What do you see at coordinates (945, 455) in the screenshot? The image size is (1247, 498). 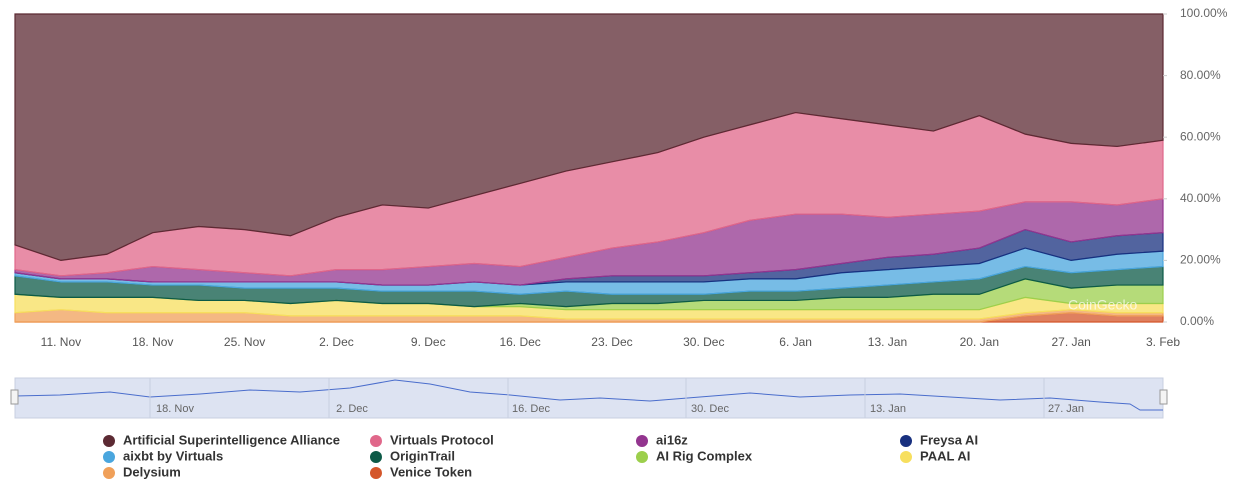 I see `legend-label: PAAL AI` at bounding box center [945, 455].